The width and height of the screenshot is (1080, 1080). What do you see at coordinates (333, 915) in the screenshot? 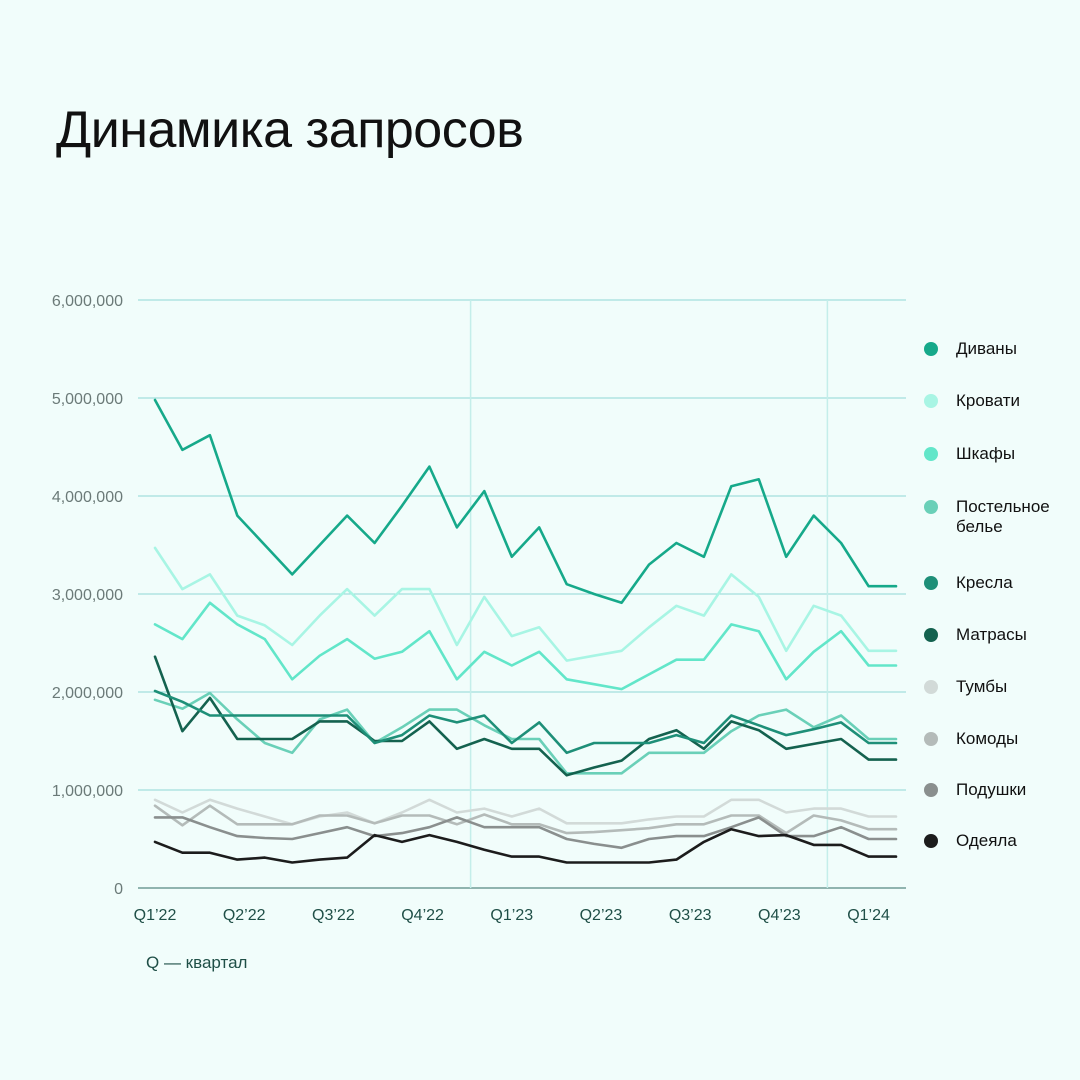
I see `x-tick-label: Q3’22` at bounding box center [333, 915].